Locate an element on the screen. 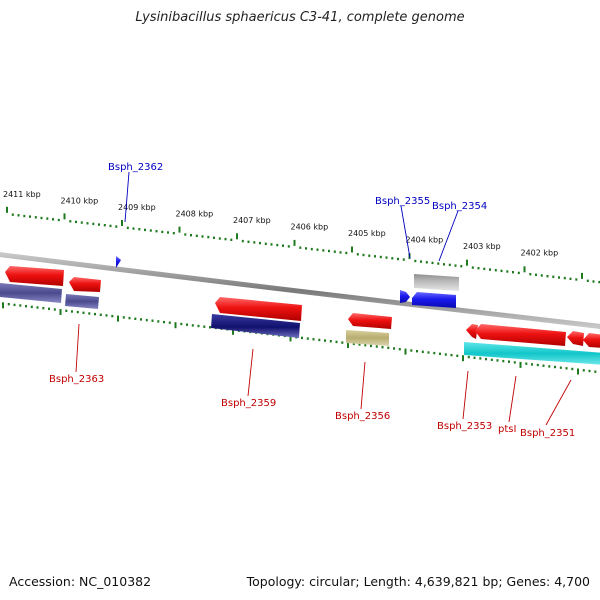  inner-scale-track is located at coordinates (299, 338).